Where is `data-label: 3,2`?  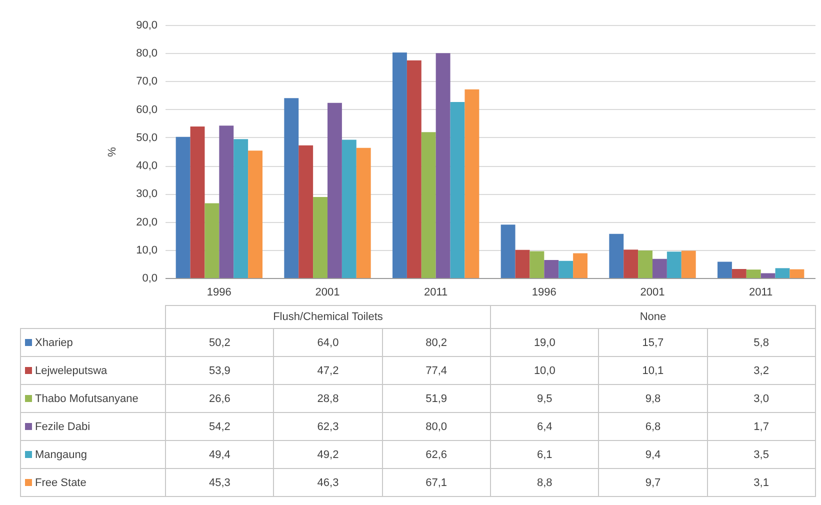
data-label: 3,2 is located at coordinates (761, 370).